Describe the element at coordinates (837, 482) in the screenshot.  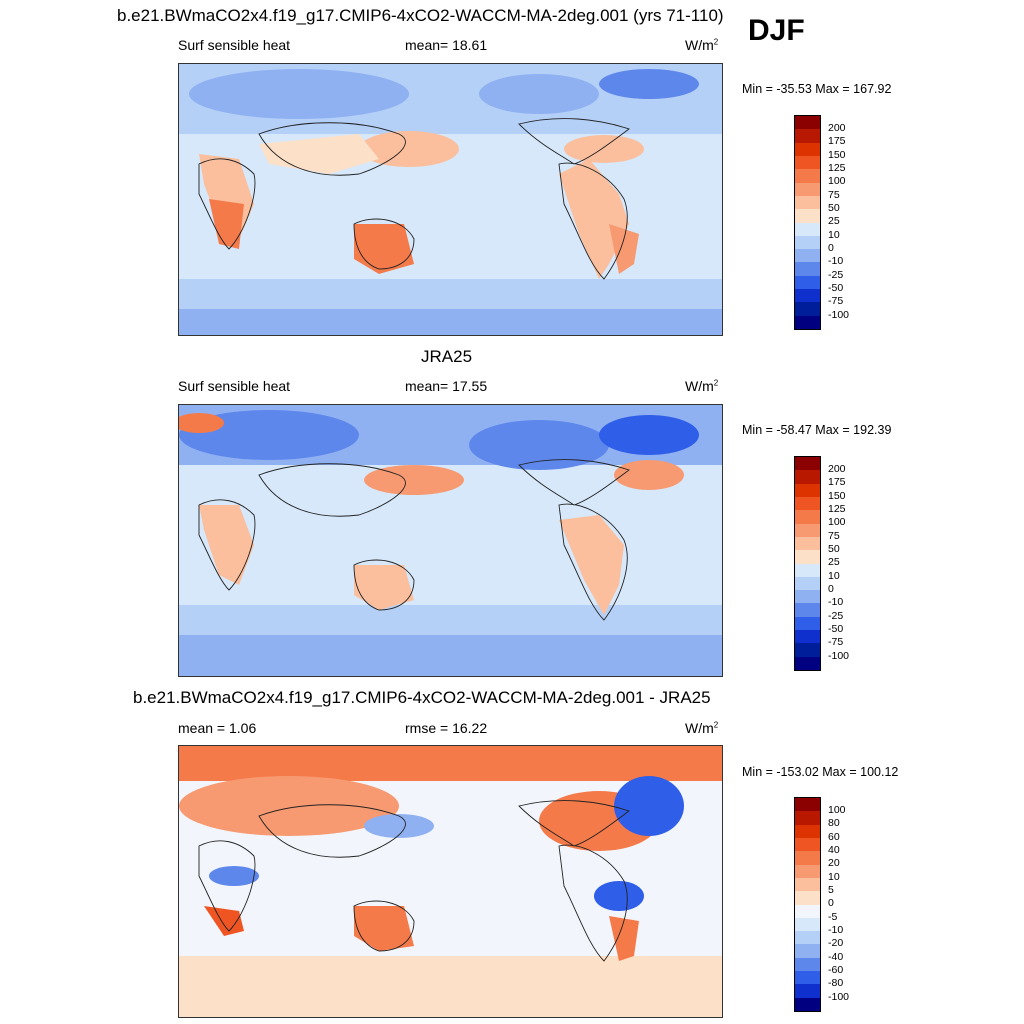
I see `colorbar2-tick-label: 175` at that location.